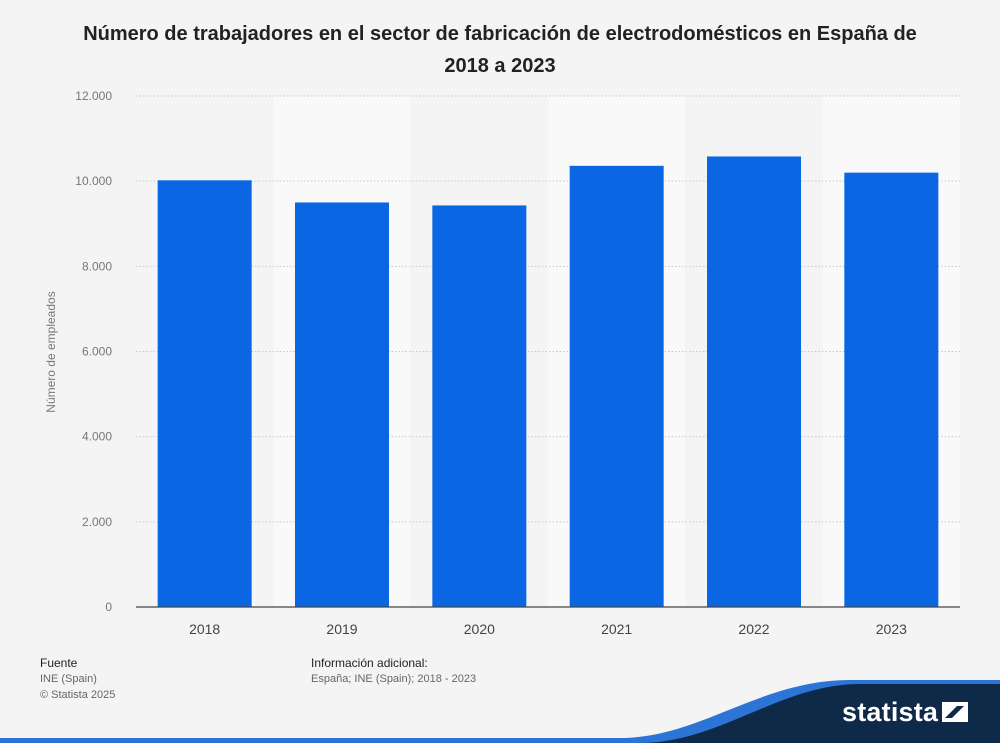 Image resolution: width=1000 pixels, height=743 pixels. I want to click on x-tick-label: 2021, so click(616, 629).